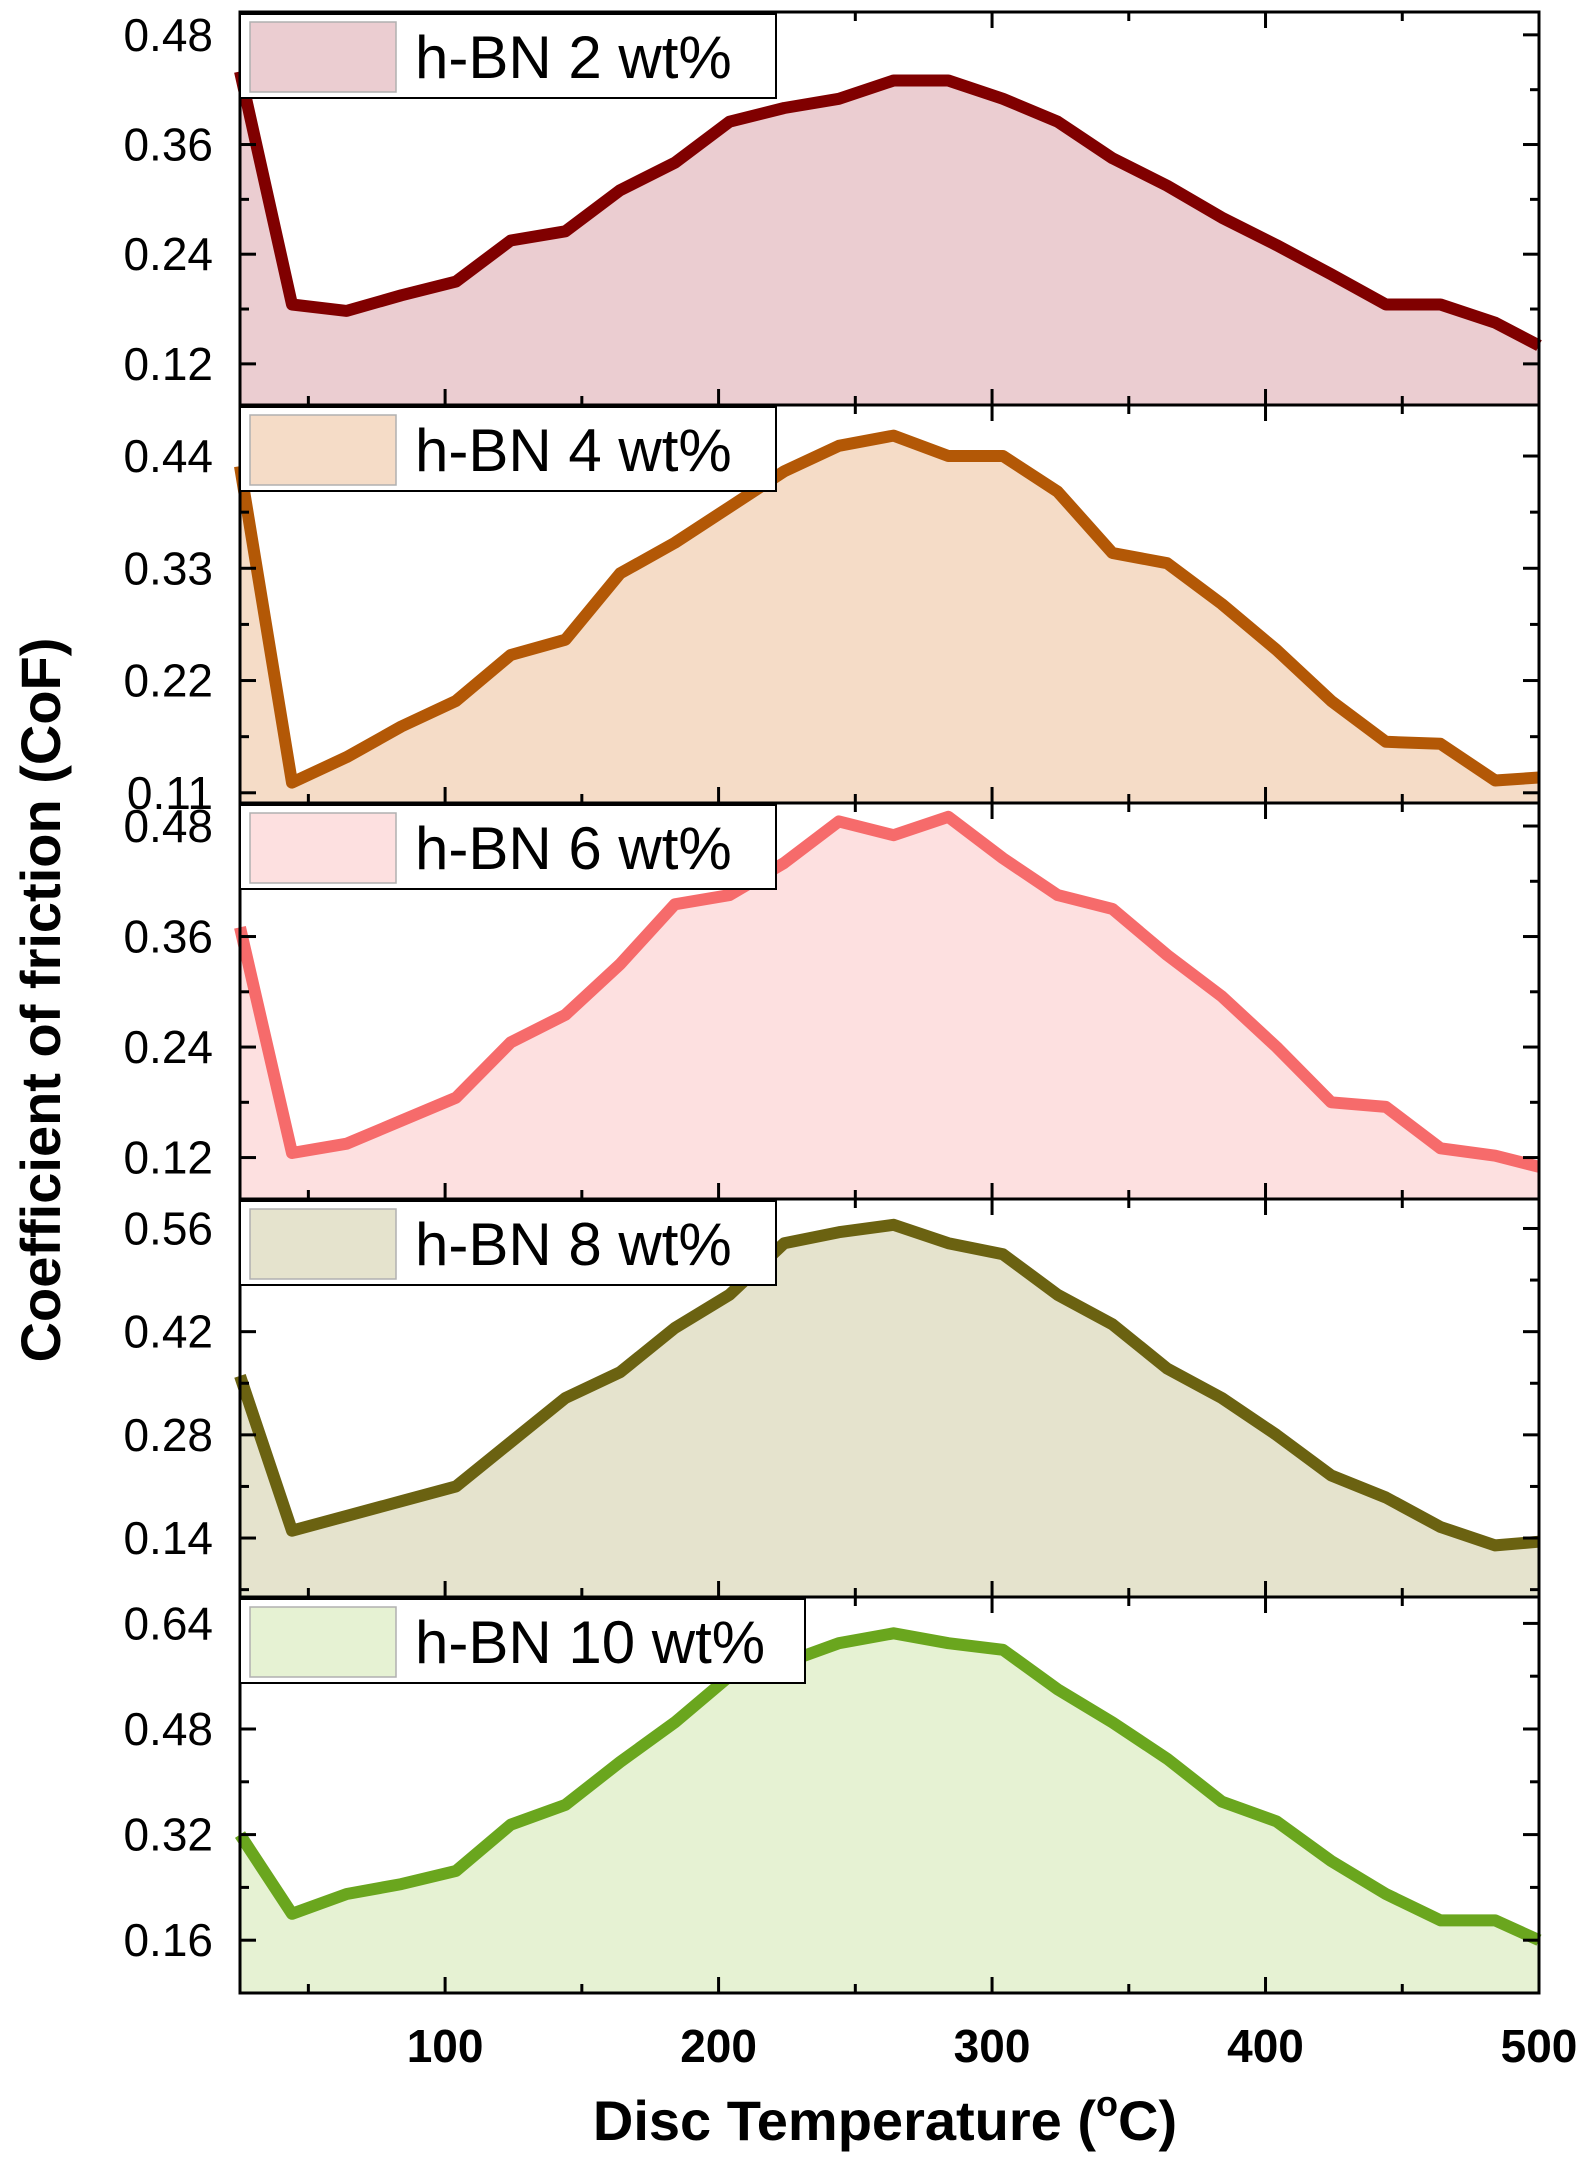 The width and height of the screenshot is (1594, 2165). Describe the element at coordinates (168, 1835) in the screenshot. I see `ytick-label: 0.32` at that location.